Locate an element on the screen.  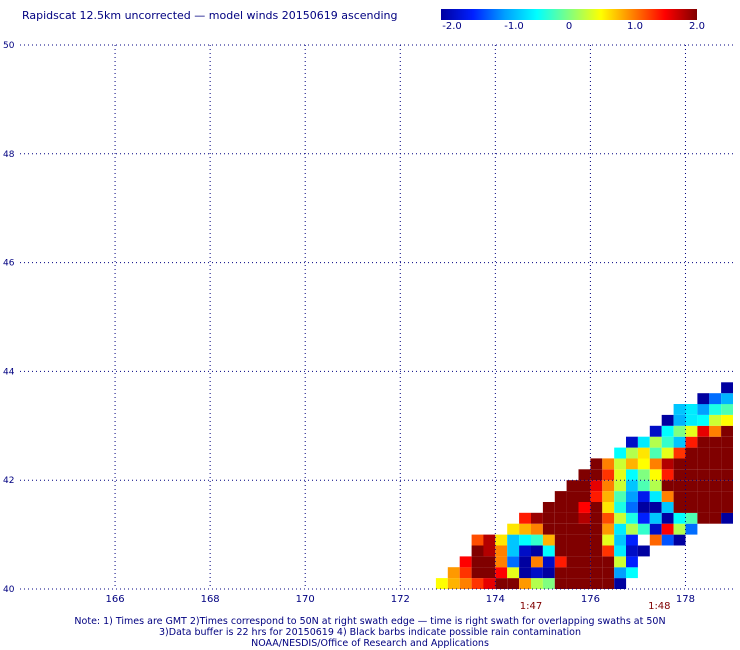
swath-time-label: 1:48 is located at coordinates (659, 606).